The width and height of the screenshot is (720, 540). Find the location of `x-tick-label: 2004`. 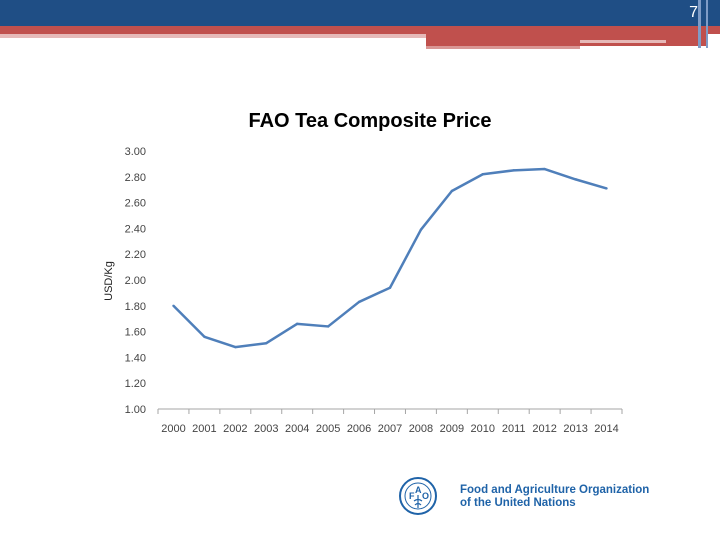

x-tick-label: 2004 is located at coordinates (297, 429).